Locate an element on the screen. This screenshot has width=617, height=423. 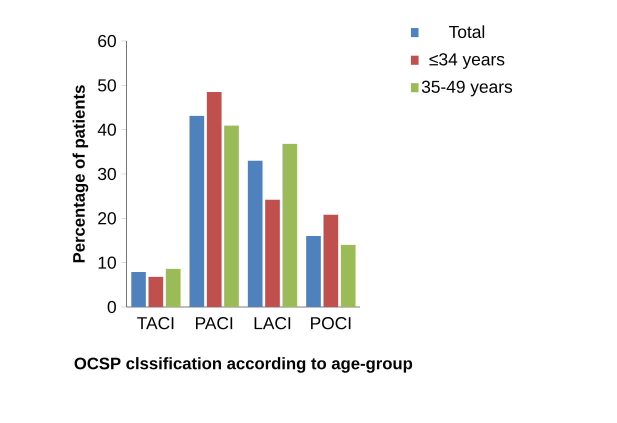
x-axis-title: OCSP clssification according to age-group is located at coordinates (243, 365).